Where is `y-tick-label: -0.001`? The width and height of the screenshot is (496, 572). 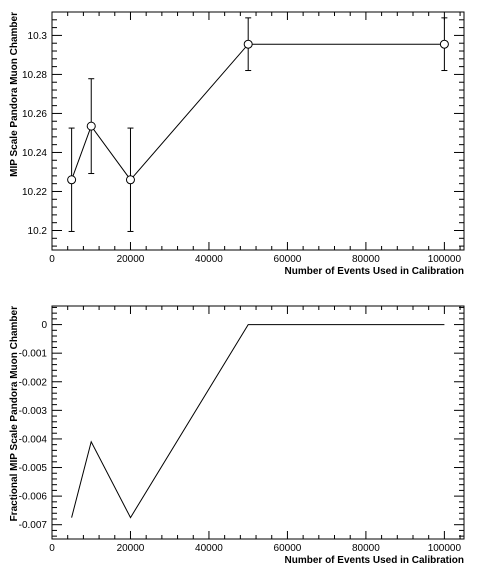
y-tick-label: -0.001 is located at coordinates (33, 354).